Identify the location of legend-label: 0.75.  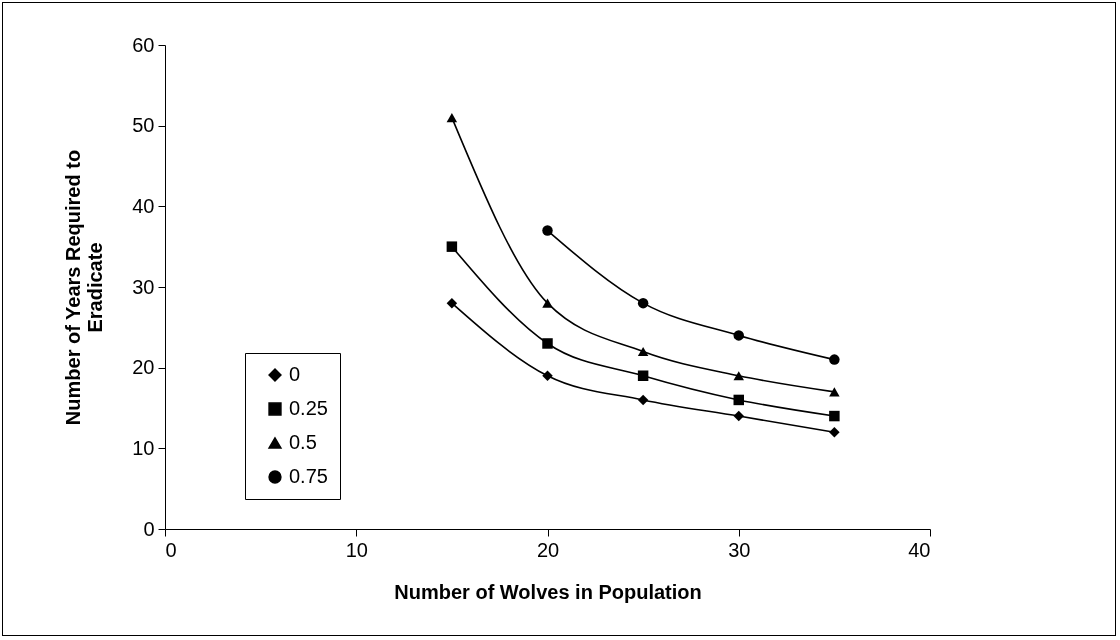
(308, 476).